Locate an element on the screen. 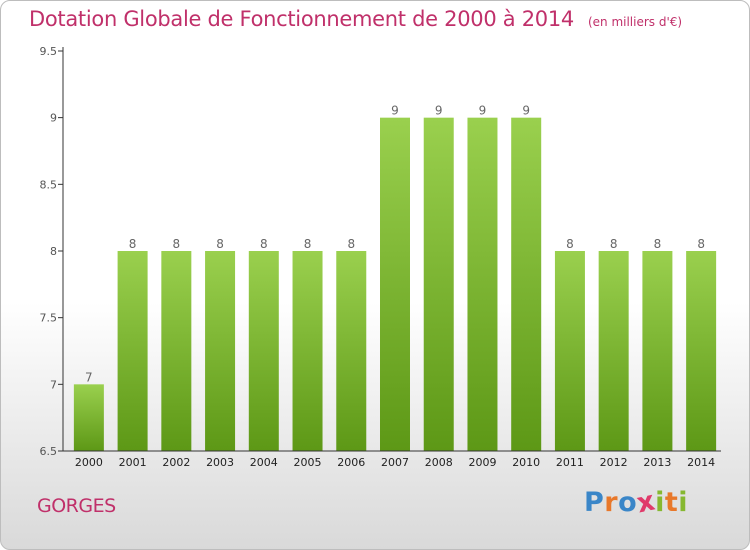 The height and width of the screenshot is (550, 750). x-tick-2011: 2011 is located at coordinates (570, 462).